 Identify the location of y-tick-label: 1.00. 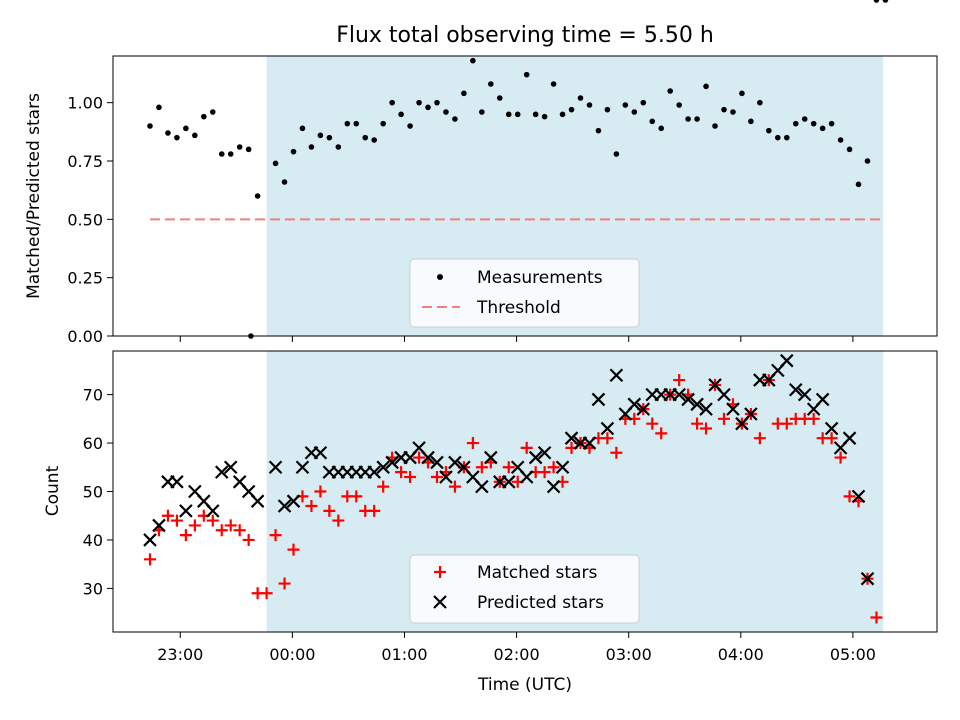
(85, 103).